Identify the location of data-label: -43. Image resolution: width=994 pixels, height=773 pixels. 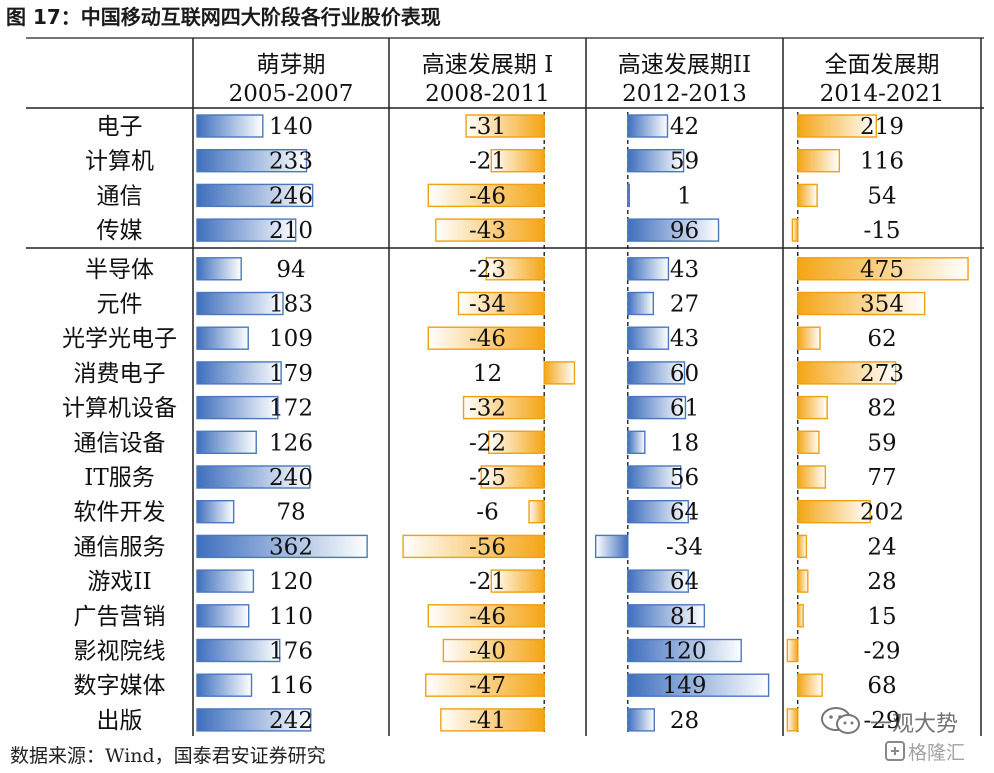
(487, 231).